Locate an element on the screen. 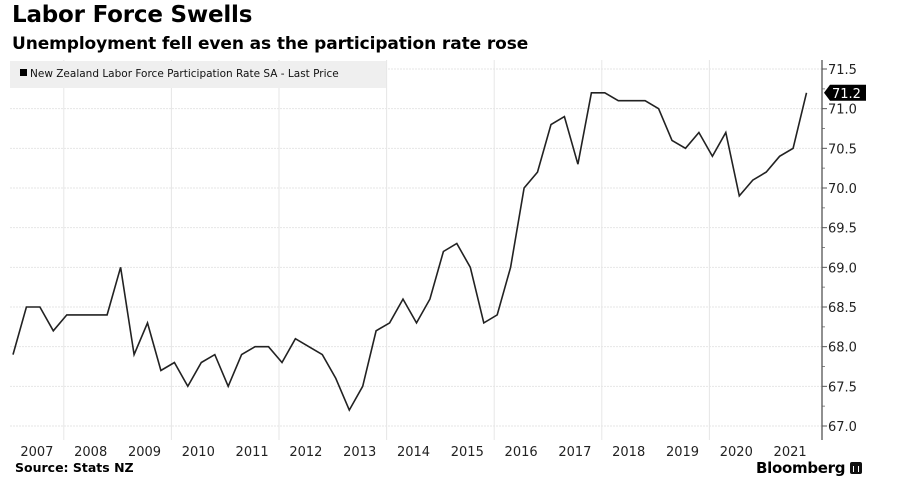 This screenshot has width=912, height=492. x-tick-label: 2020 is located at coordinates (736, 452).